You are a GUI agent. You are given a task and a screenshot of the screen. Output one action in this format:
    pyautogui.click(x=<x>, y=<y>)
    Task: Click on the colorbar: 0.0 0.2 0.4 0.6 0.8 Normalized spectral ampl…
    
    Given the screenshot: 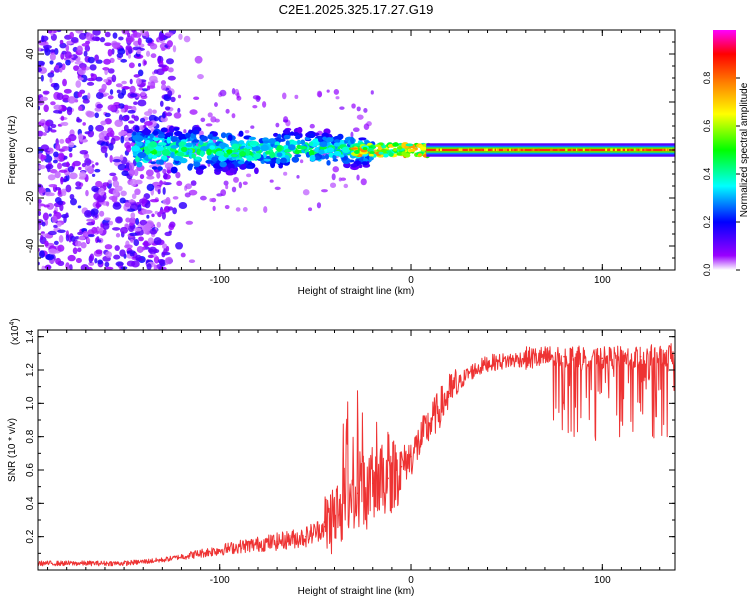 What is the action you would take?
    pyautogui.click(x=726, y=153)
    